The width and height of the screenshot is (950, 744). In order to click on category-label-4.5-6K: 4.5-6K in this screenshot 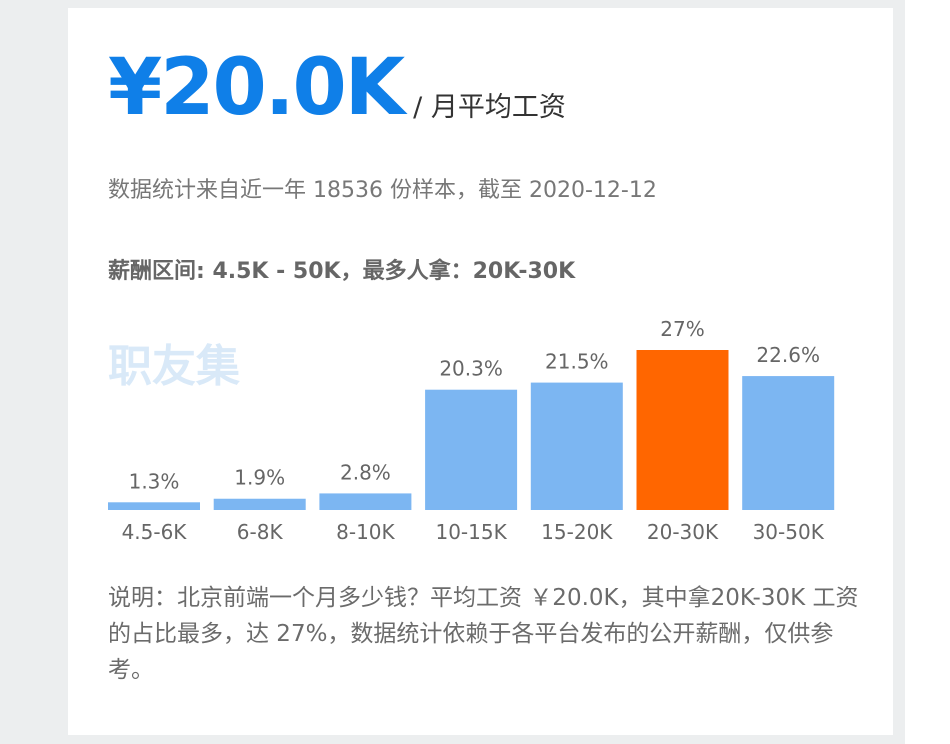, I will do `click(155, 532)`.